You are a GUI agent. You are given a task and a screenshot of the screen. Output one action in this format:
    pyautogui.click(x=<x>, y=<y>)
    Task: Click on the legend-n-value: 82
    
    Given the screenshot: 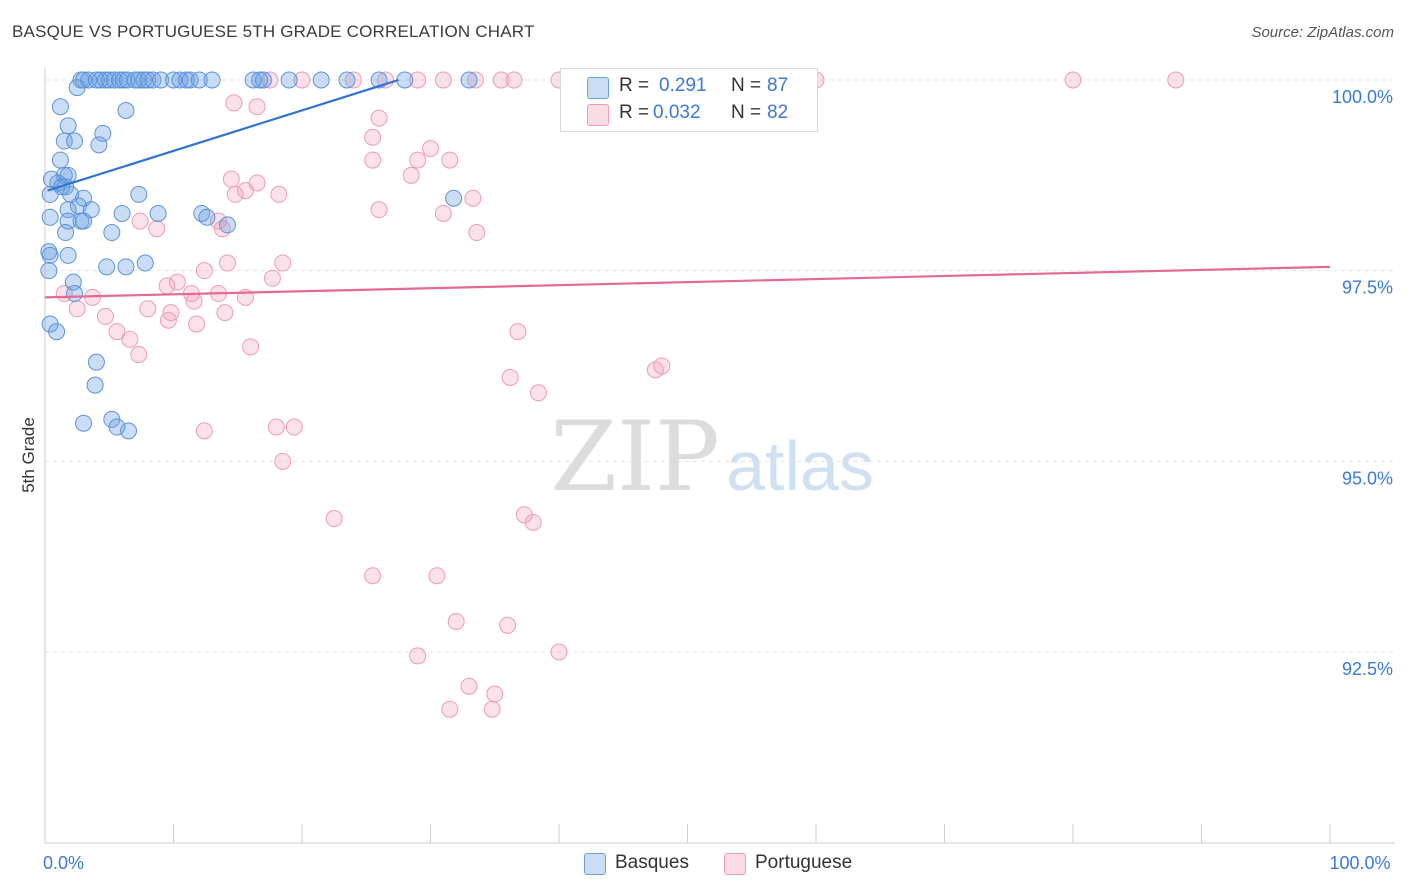 What is the action you would take?
    pyautogui.click(x=778, y=112)
    